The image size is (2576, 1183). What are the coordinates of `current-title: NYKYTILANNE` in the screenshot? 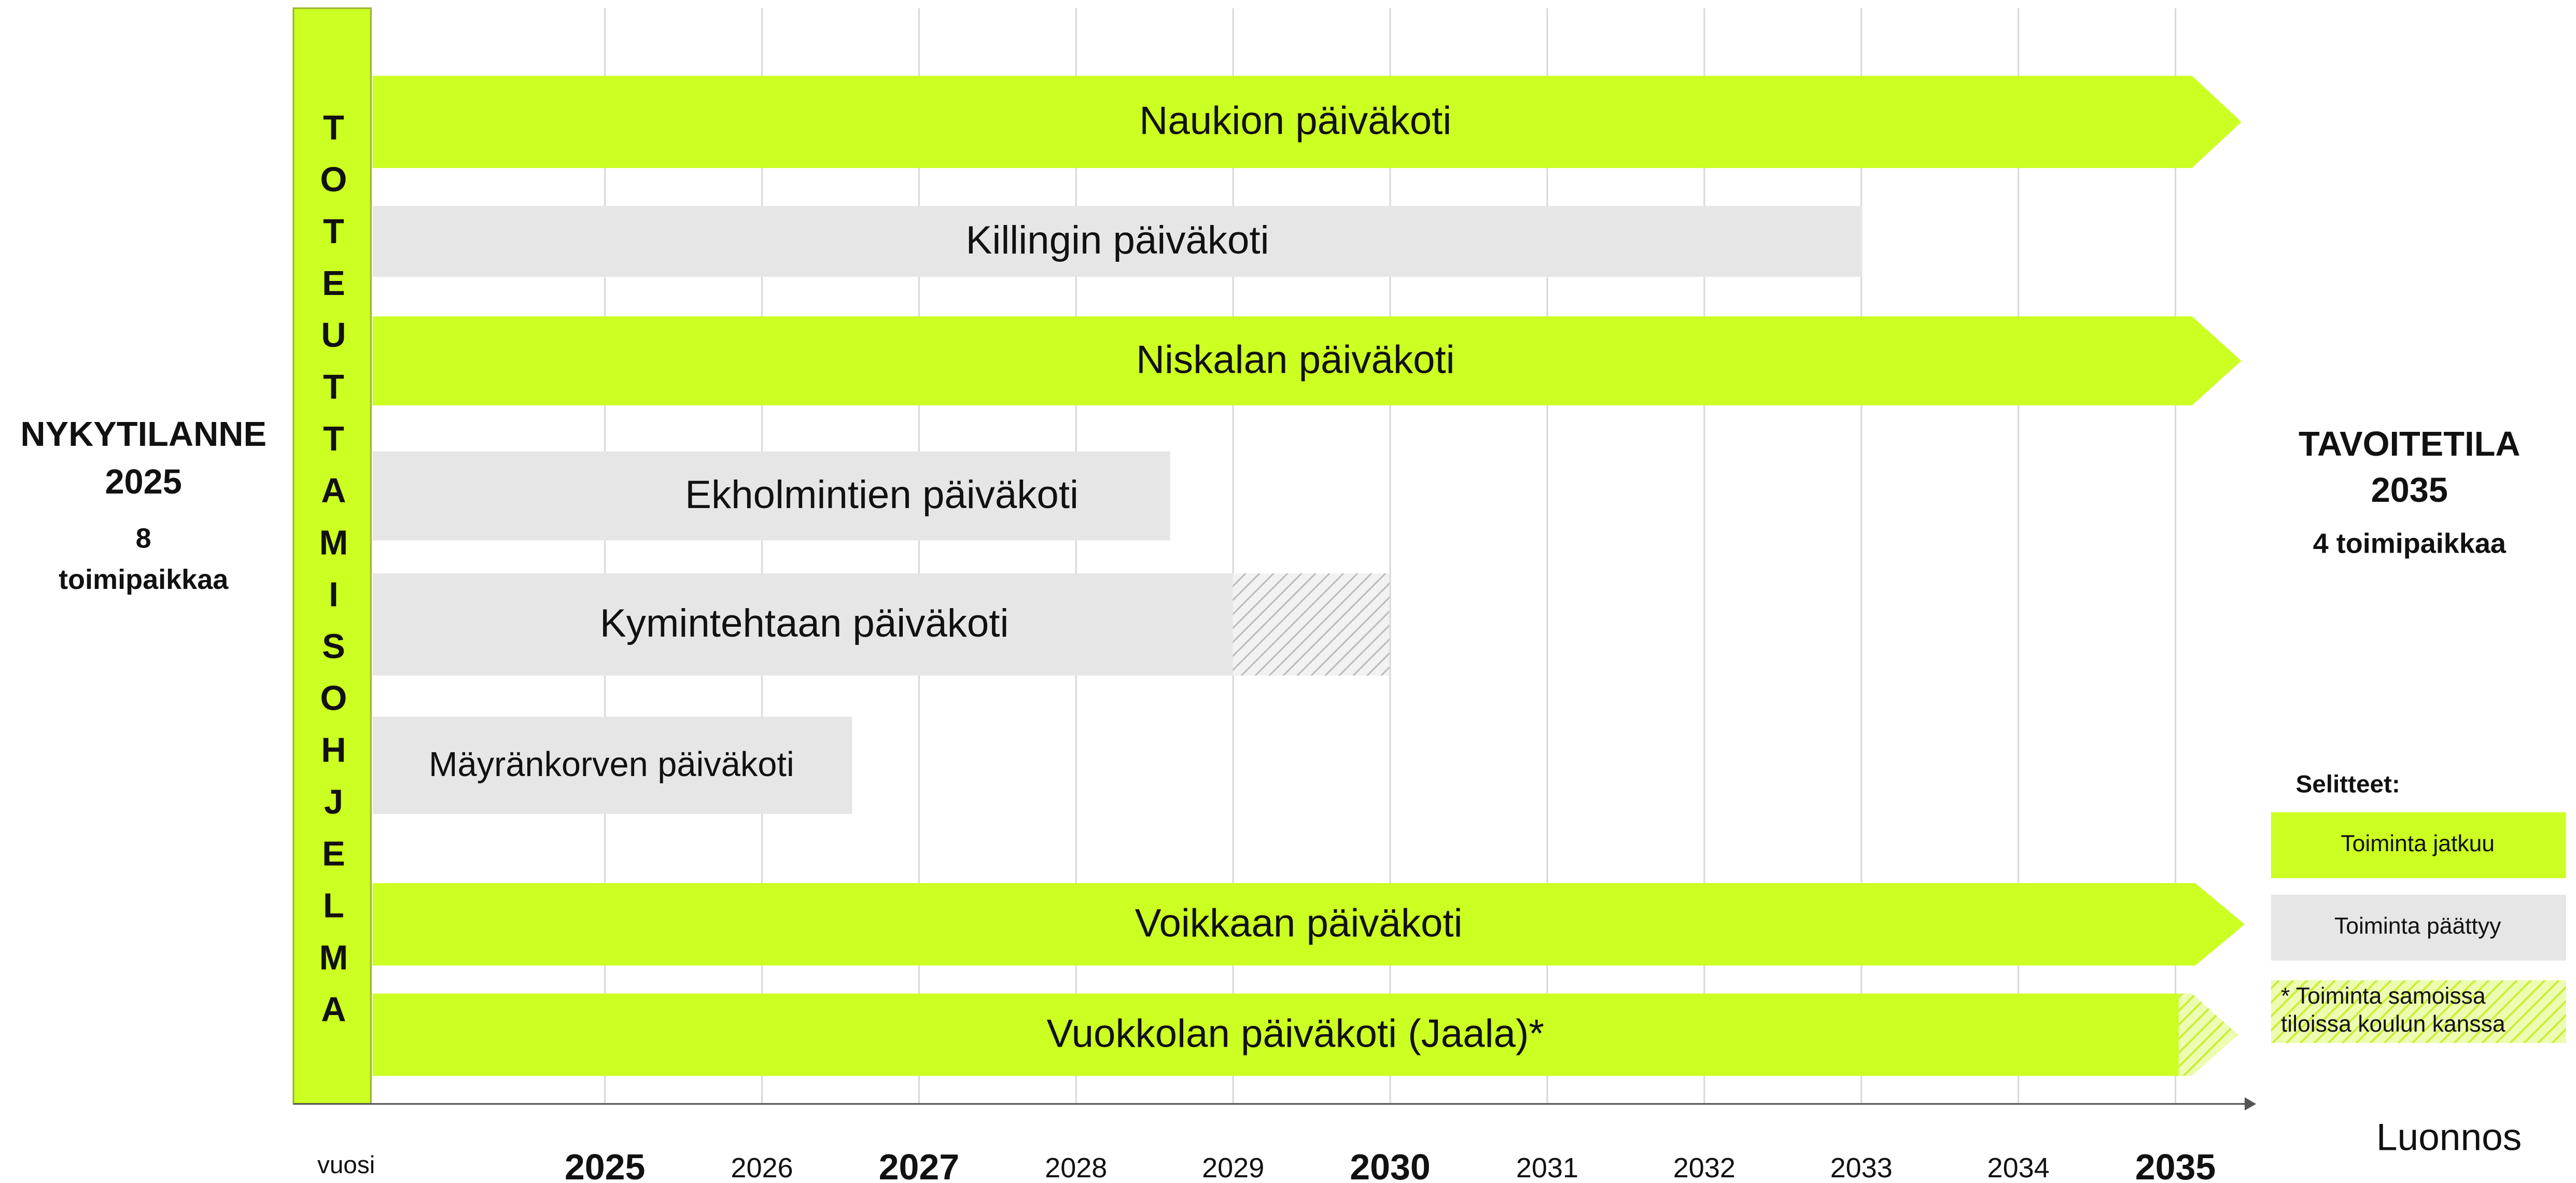 It's located at (143, 435).